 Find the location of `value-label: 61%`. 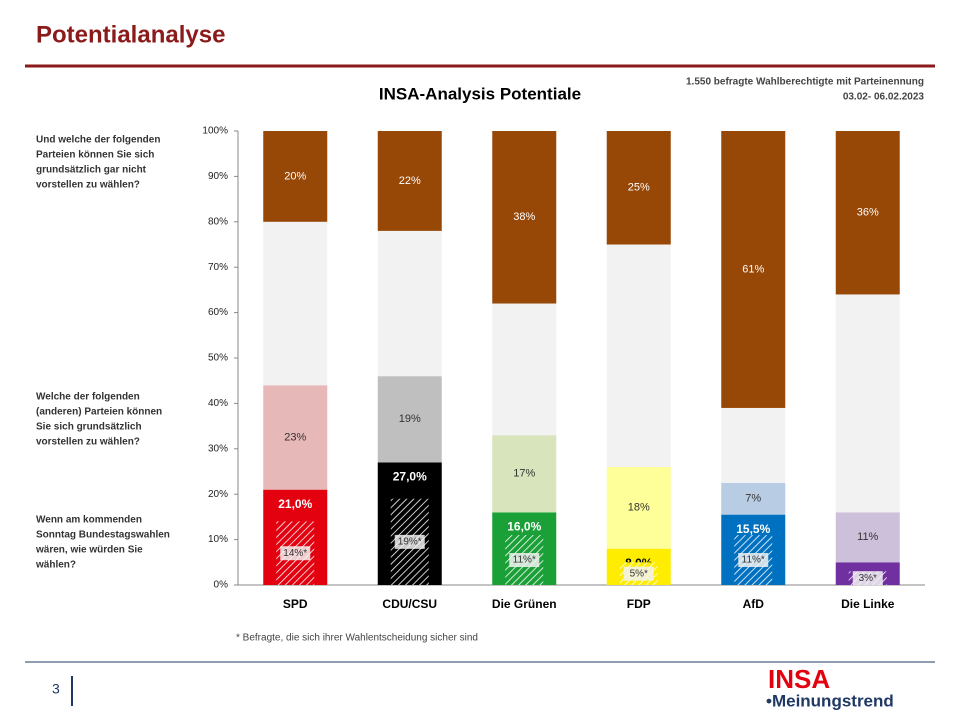

value-label: 61% is located at coordinates (753, 269).